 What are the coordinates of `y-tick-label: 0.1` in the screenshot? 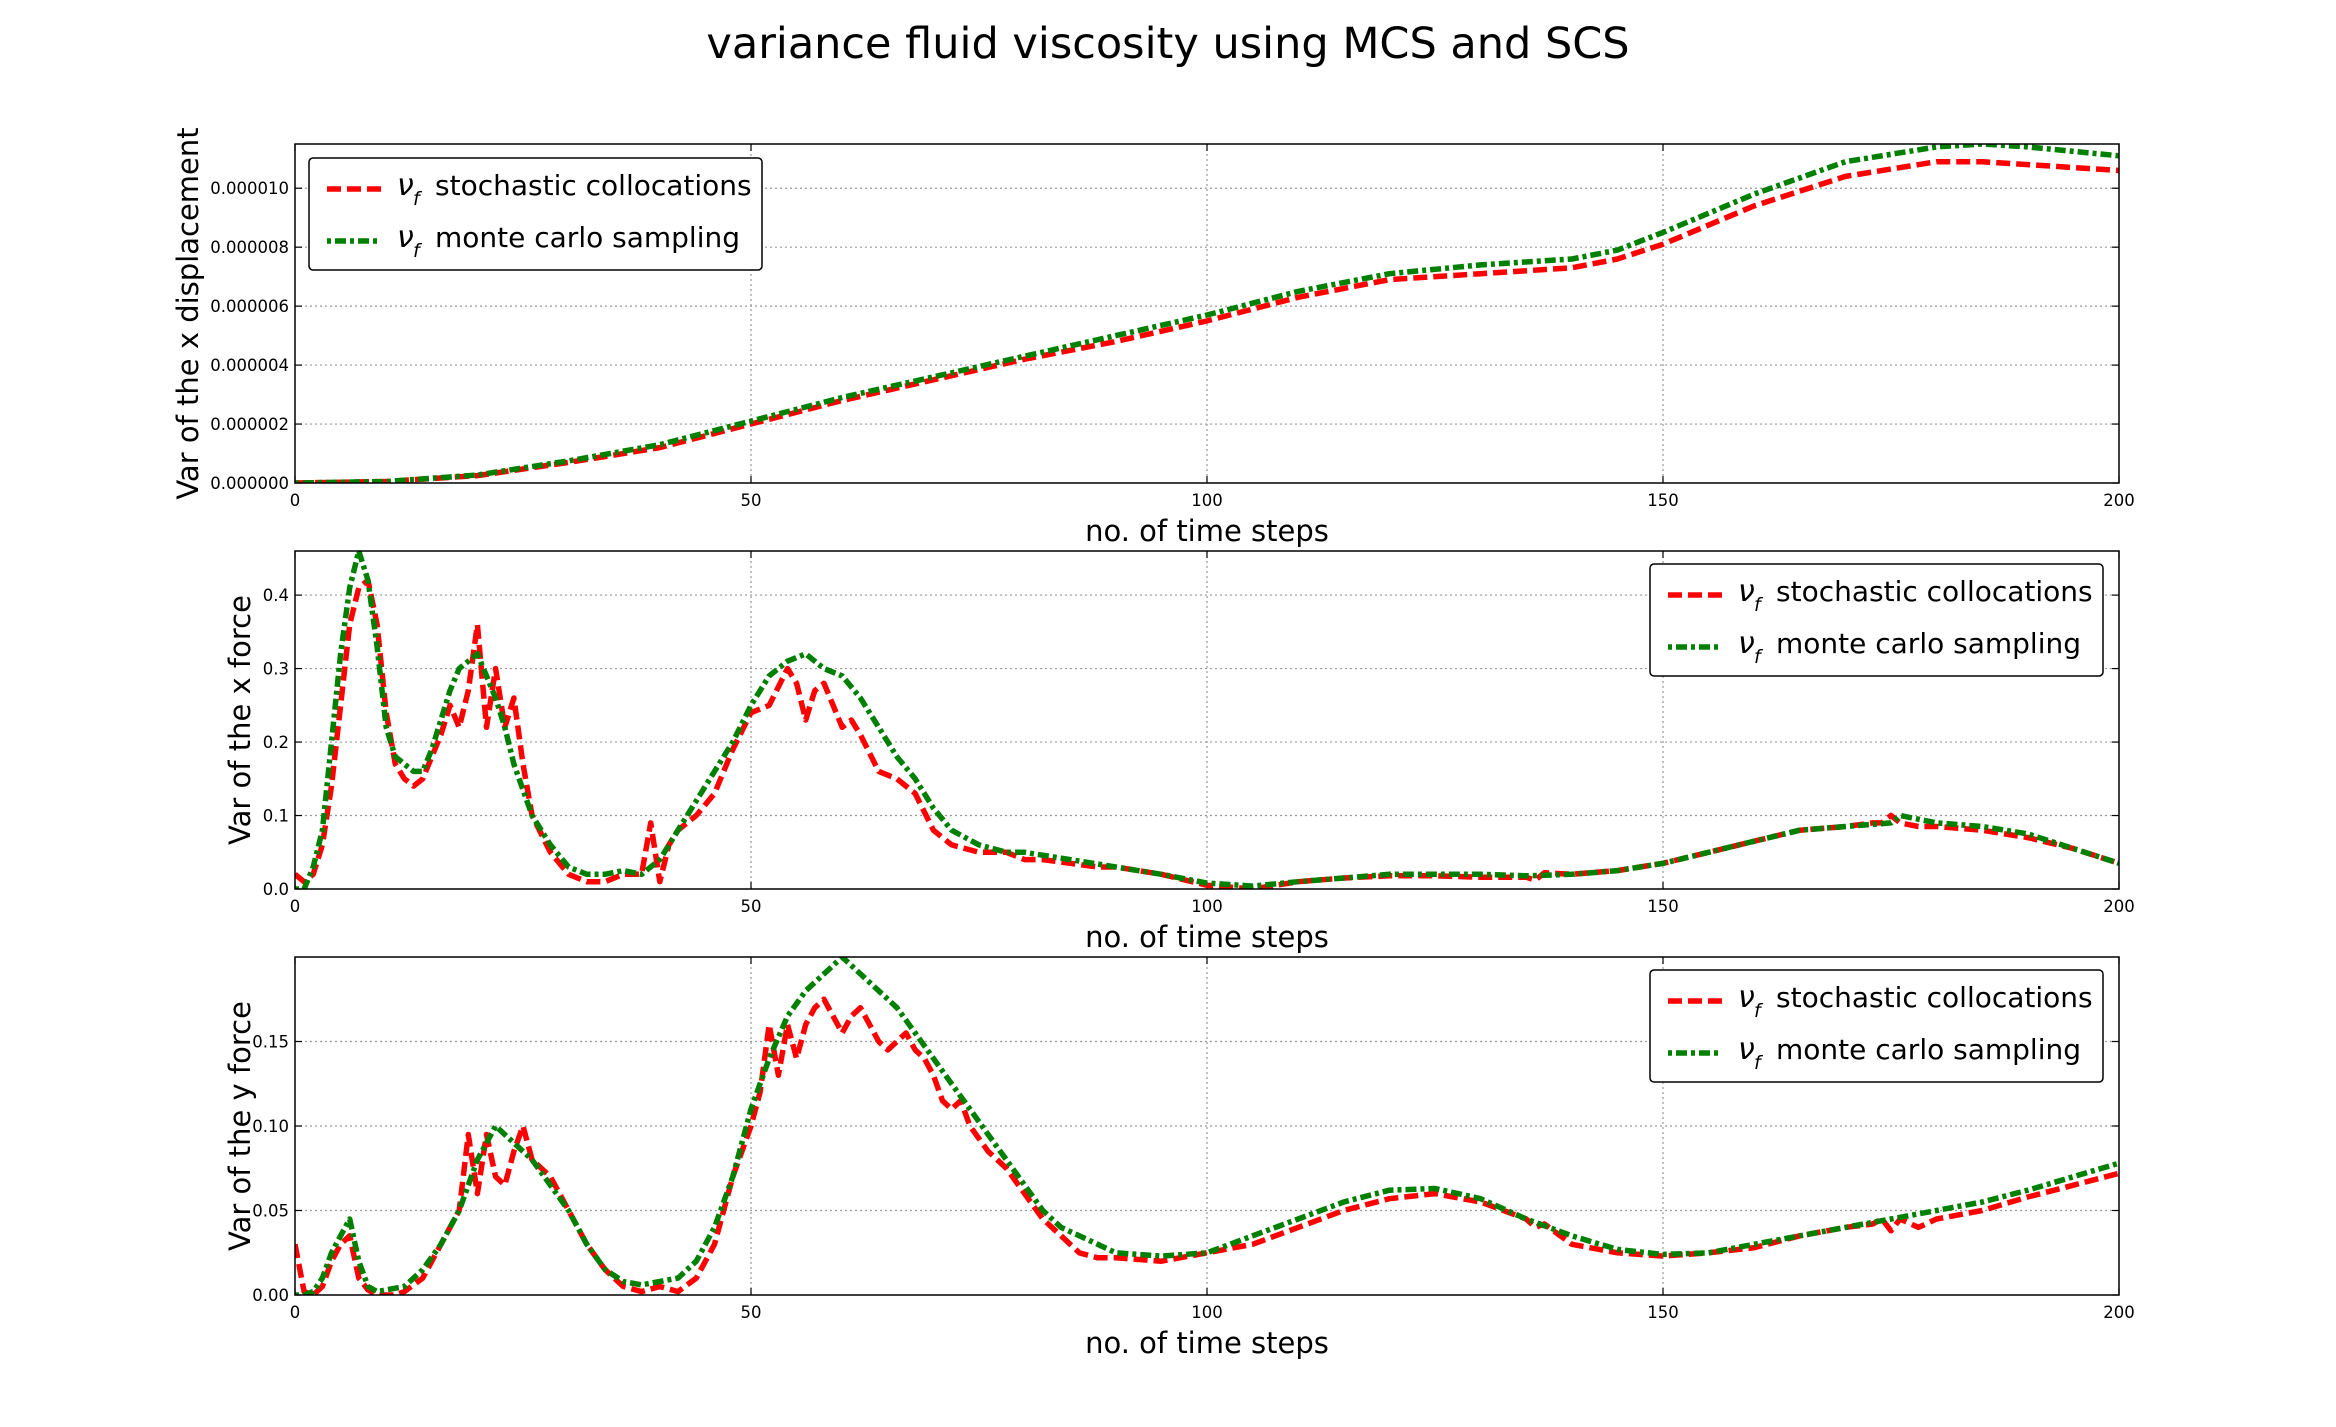 It's located at (276, 816).